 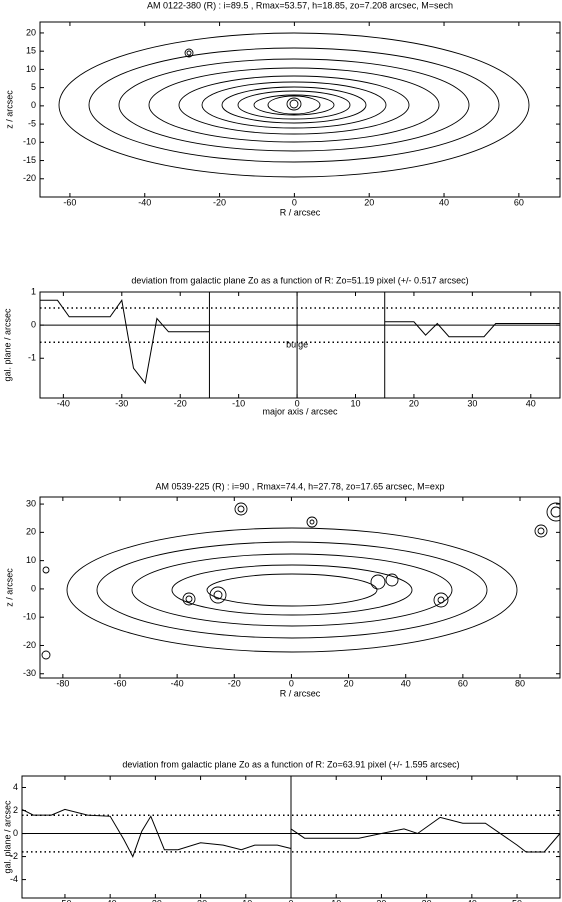 What do you see at coordinates (520, 683) in the screenshot?
I see `x-tick-label: 80` at bounding box center [520, 683].